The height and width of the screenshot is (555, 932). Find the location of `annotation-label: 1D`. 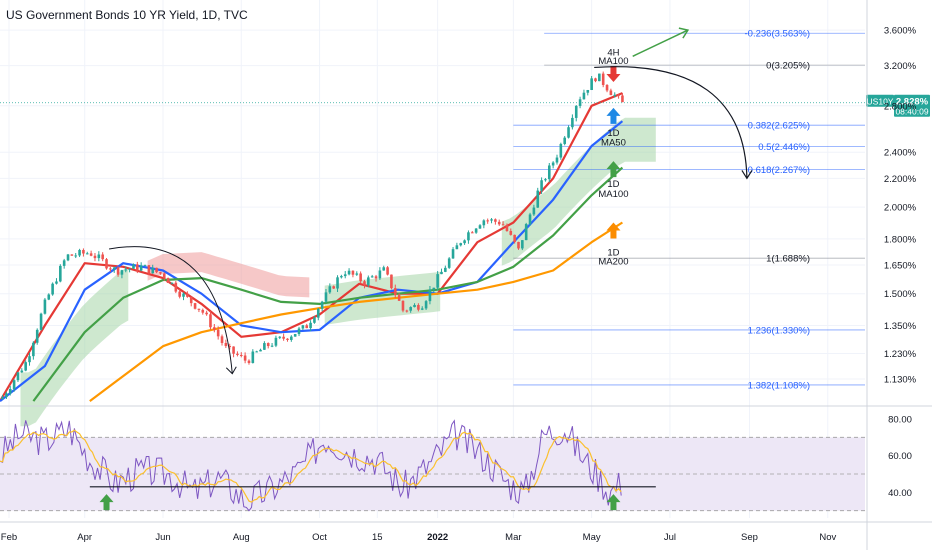

annotation-label: 1D is located at coordinates (613, 253).